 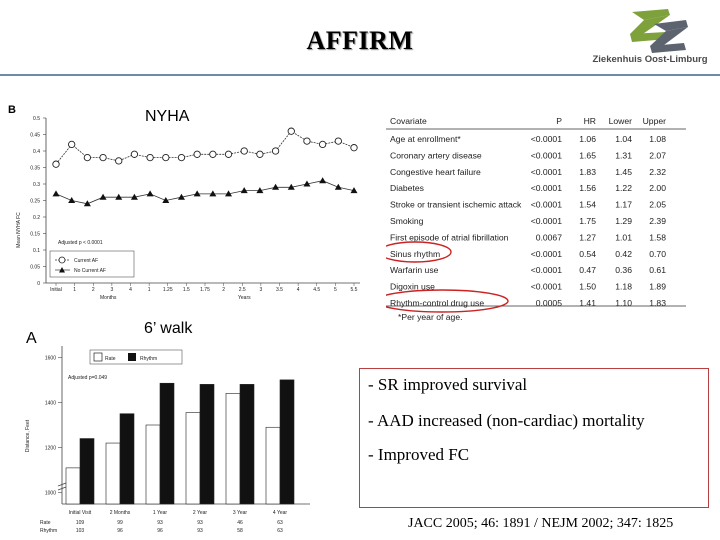 I want to click on table-cell: 2.32, so click(x=657, y=172).